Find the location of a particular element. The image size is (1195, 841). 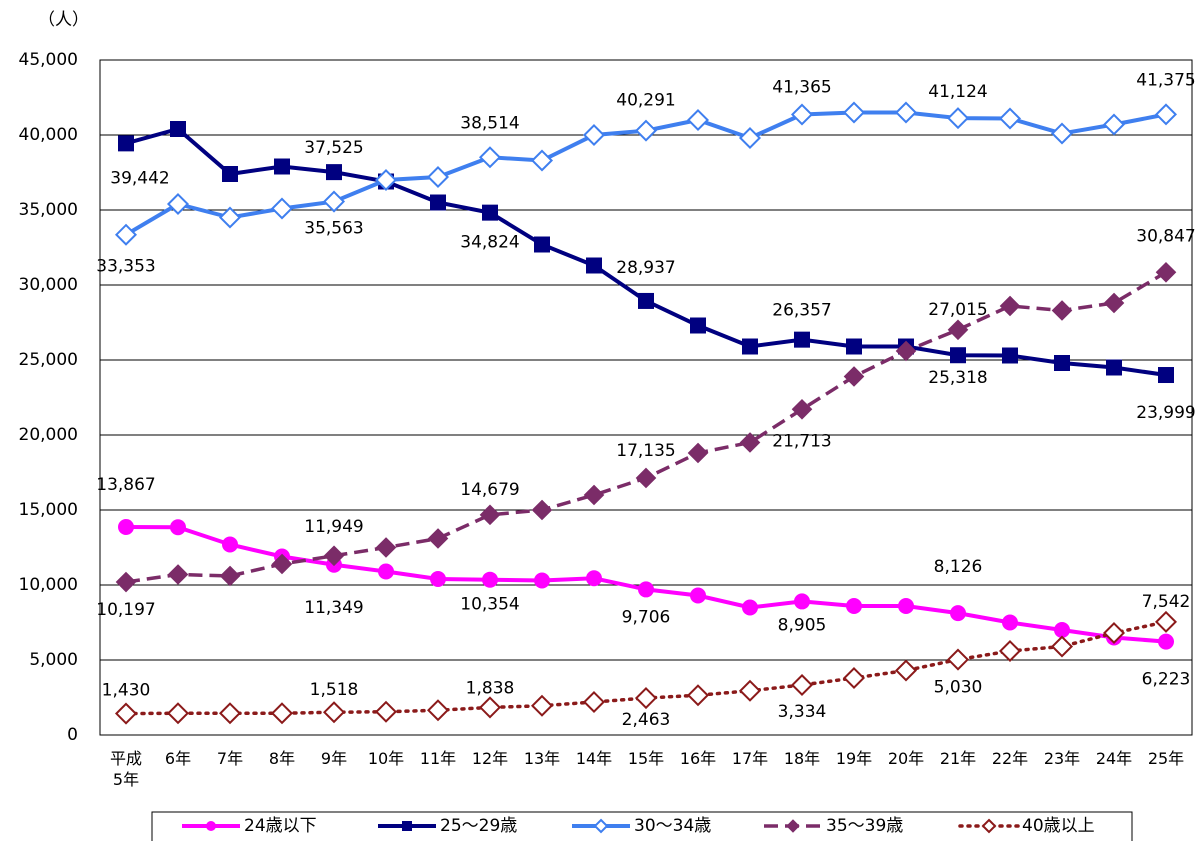

x-tick-label: 15年 is located at coordinates (646, 758).